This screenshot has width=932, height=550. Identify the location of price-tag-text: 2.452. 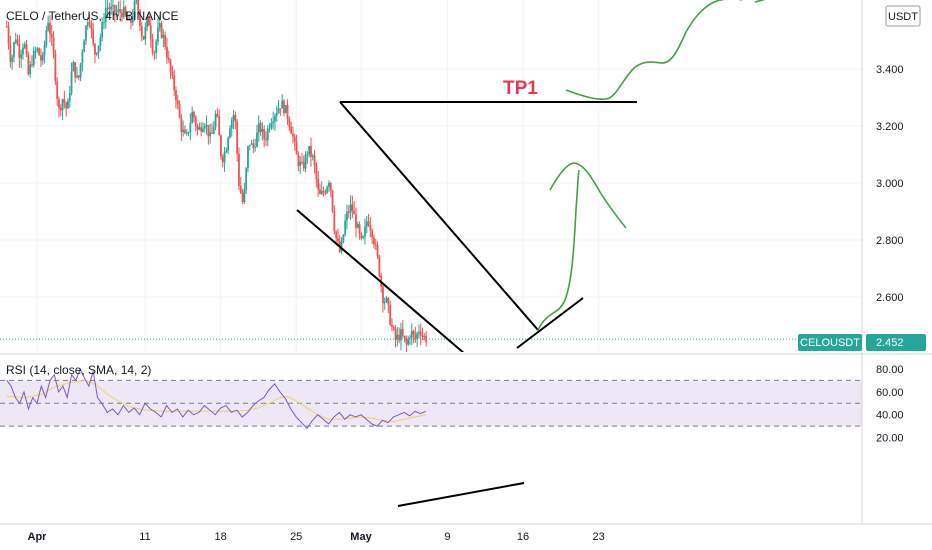
(890, 343).